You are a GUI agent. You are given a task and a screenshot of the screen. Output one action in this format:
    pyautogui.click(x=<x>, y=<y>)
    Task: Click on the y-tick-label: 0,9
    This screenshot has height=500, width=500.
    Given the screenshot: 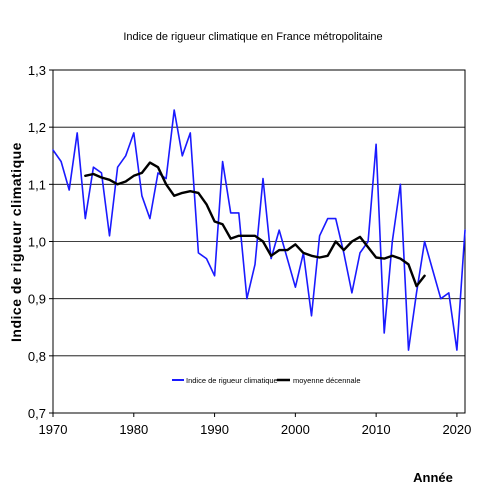 What is the action you would take?
    pyautogui.click(x=37, y=299)
    